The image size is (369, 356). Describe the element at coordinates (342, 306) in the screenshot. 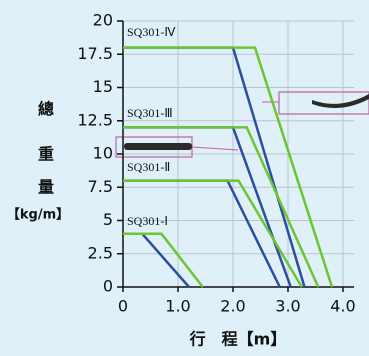

I see `x-tick-label: 4.0` at that location.